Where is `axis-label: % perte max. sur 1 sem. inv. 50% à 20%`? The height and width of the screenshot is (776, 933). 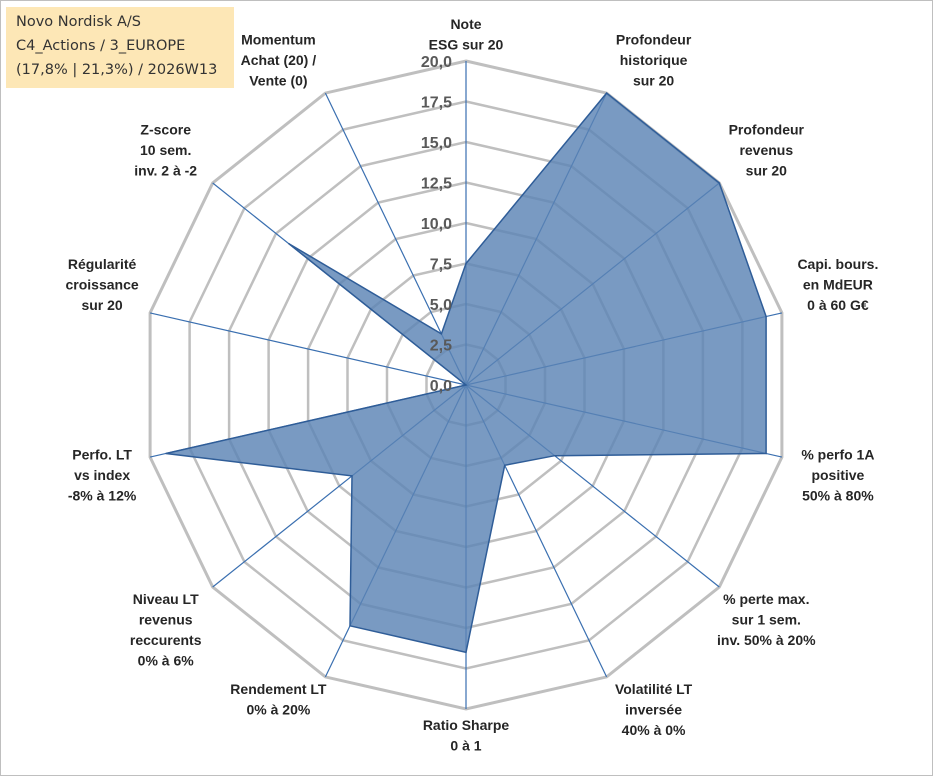 axis-label: % perte max. sur 1 sem. inv. 50% à 20% is located at coordinates (766, 619).